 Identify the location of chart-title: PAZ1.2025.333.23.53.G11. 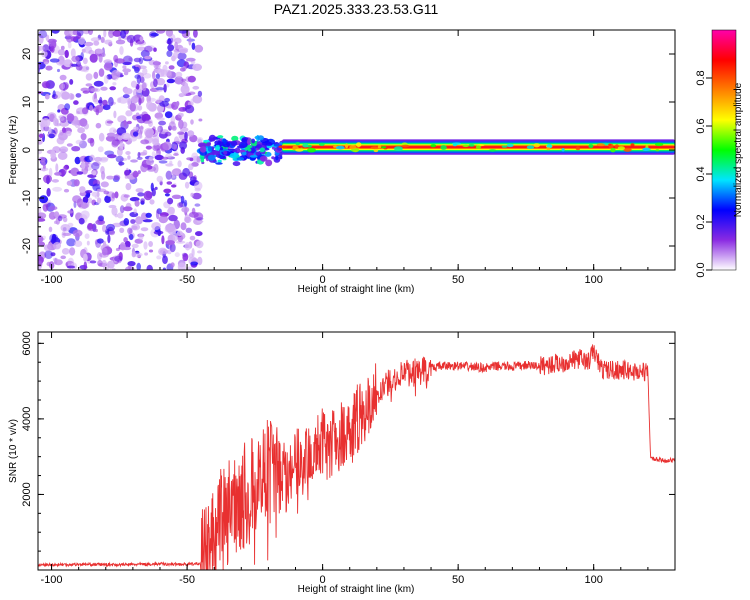
(356, 9).